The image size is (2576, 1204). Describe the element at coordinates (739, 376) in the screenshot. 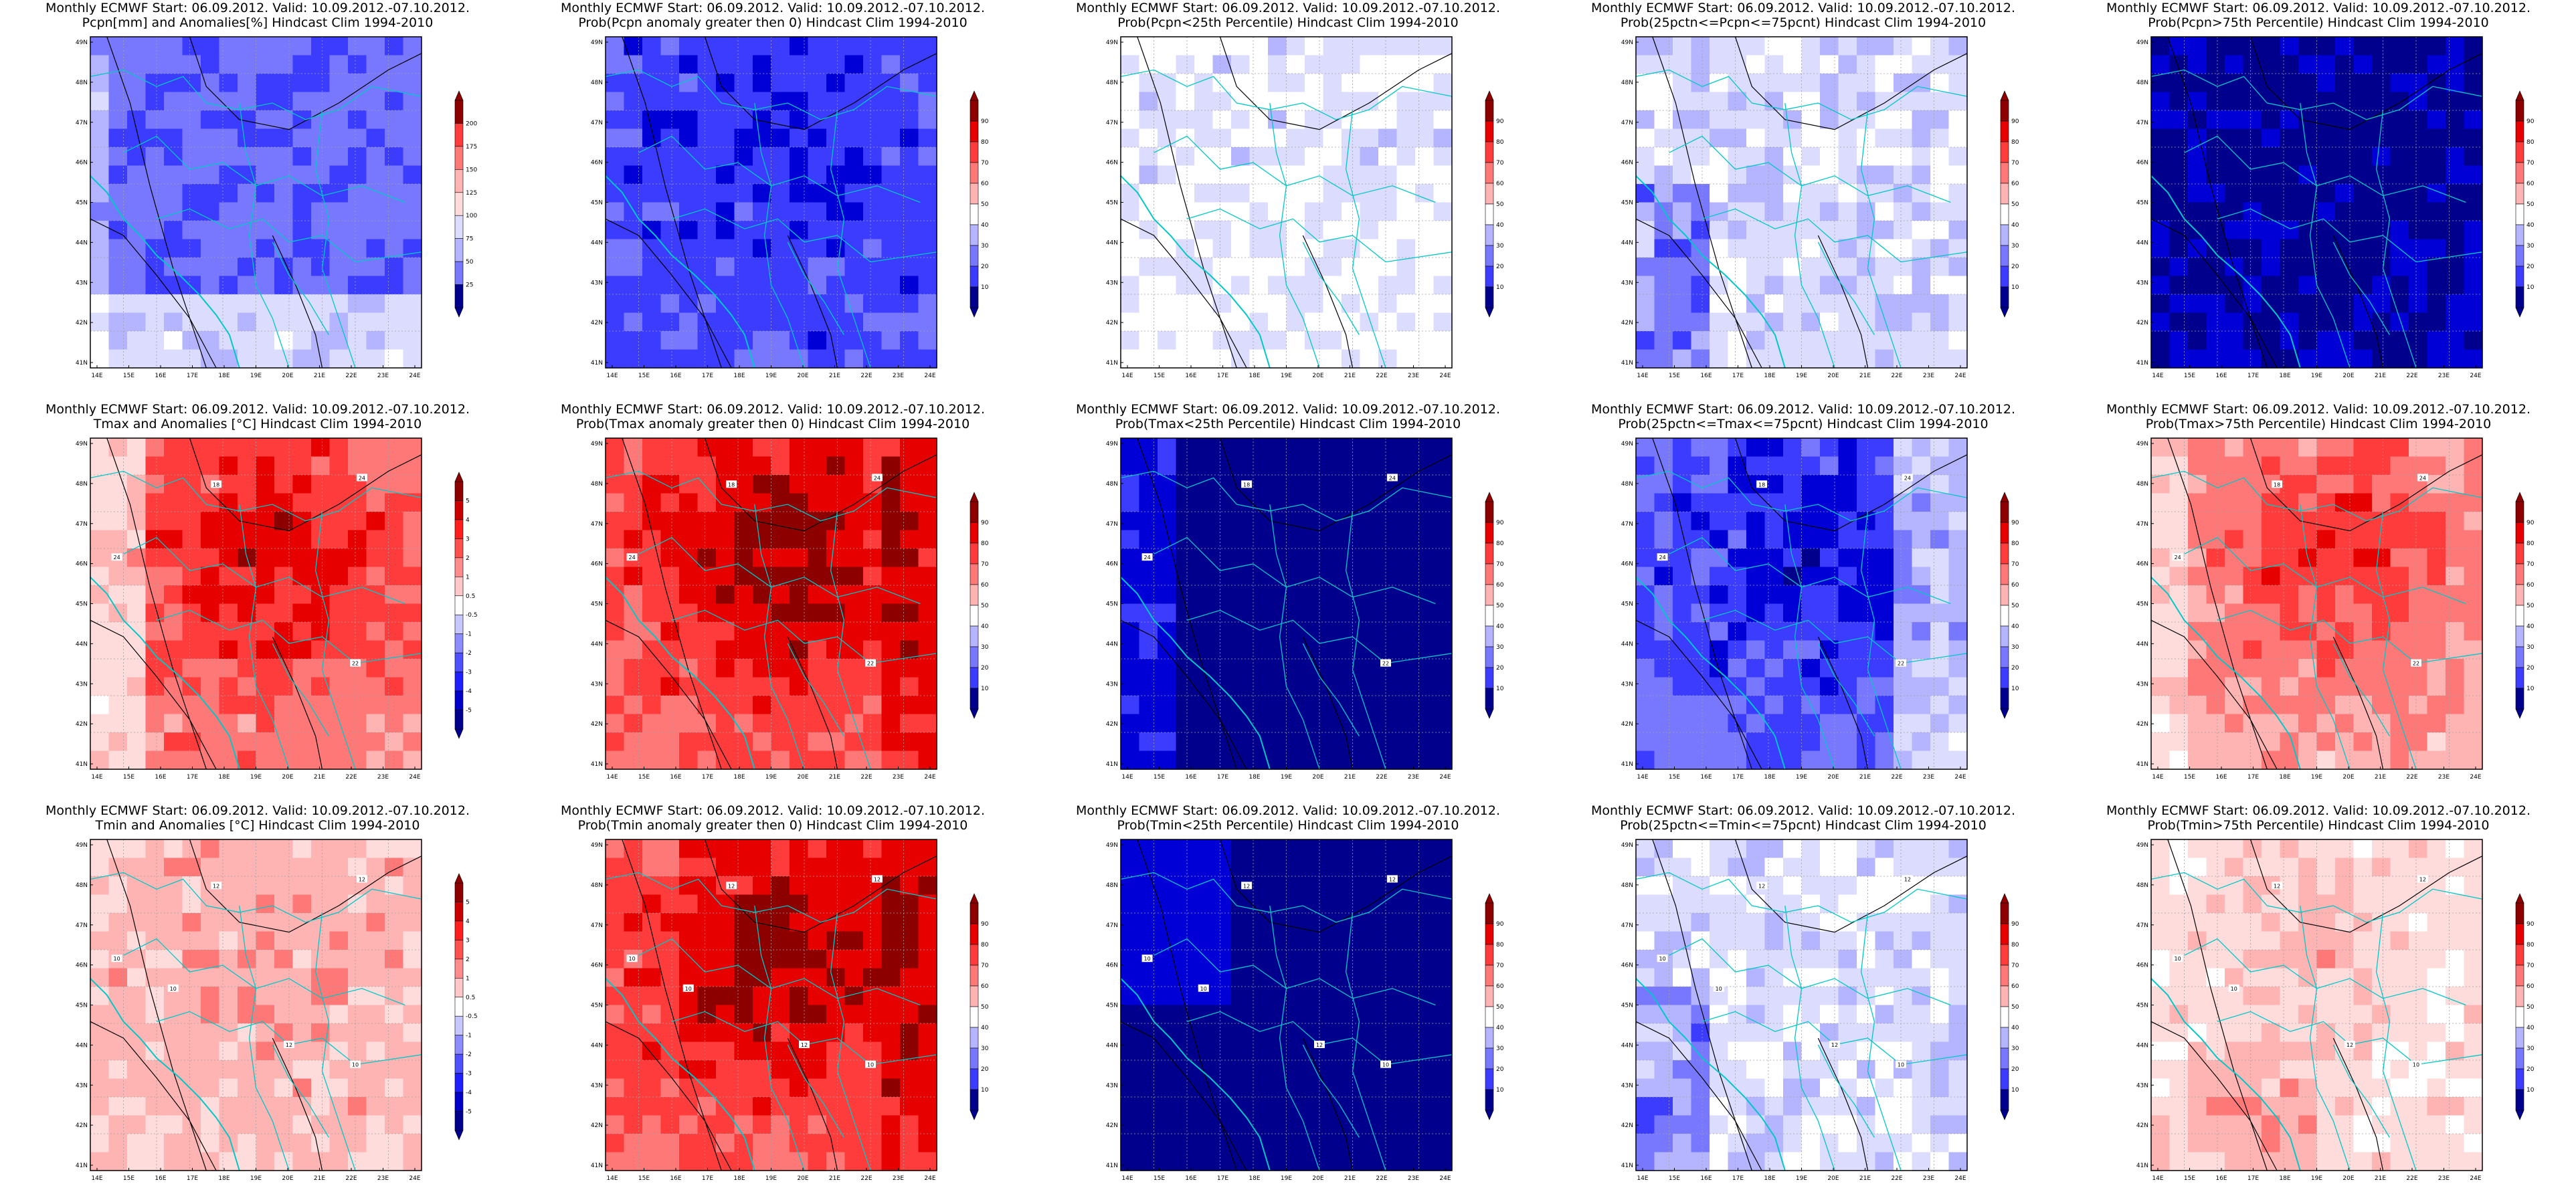

I see `lon-tick-label: 18E` at that location.